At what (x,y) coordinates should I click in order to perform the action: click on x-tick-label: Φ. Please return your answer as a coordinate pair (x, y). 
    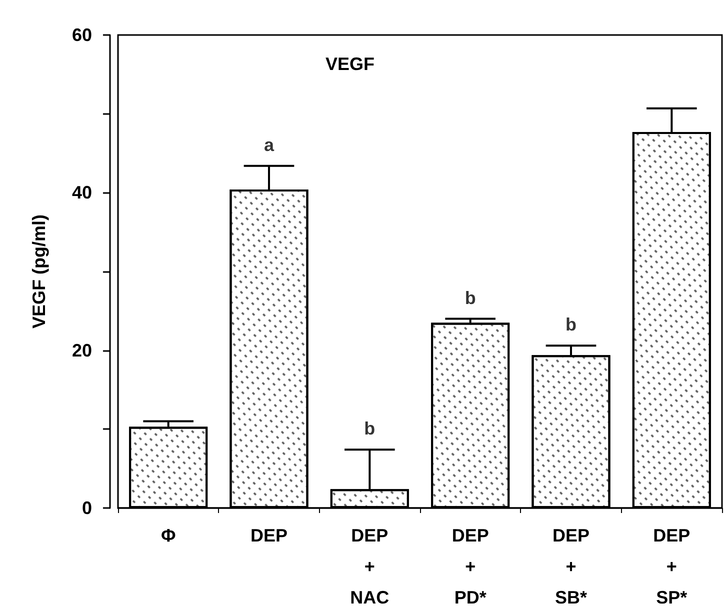
    Looking at the image, I should click on (168, 536).